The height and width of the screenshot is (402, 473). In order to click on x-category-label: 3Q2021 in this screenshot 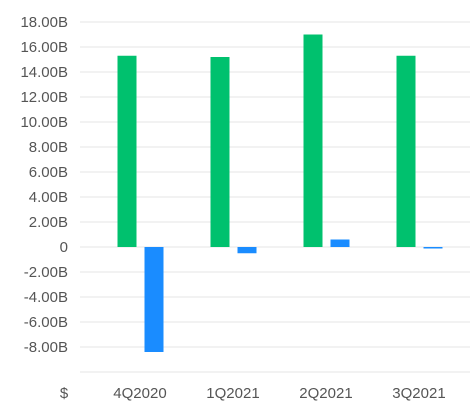, I will do `click(418, 393)`.